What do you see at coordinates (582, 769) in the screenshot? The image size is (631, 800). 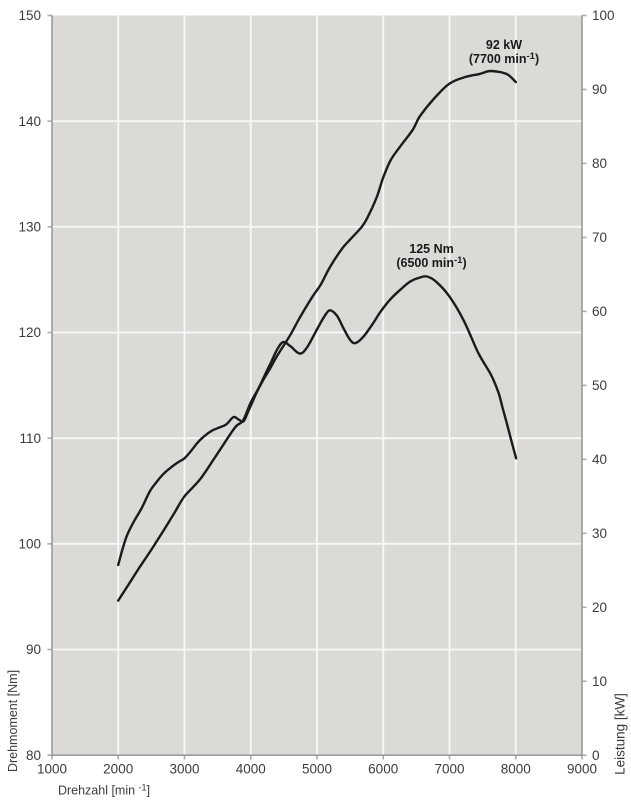 I see `svg-text: 9000` at bounding box center [582, 769].